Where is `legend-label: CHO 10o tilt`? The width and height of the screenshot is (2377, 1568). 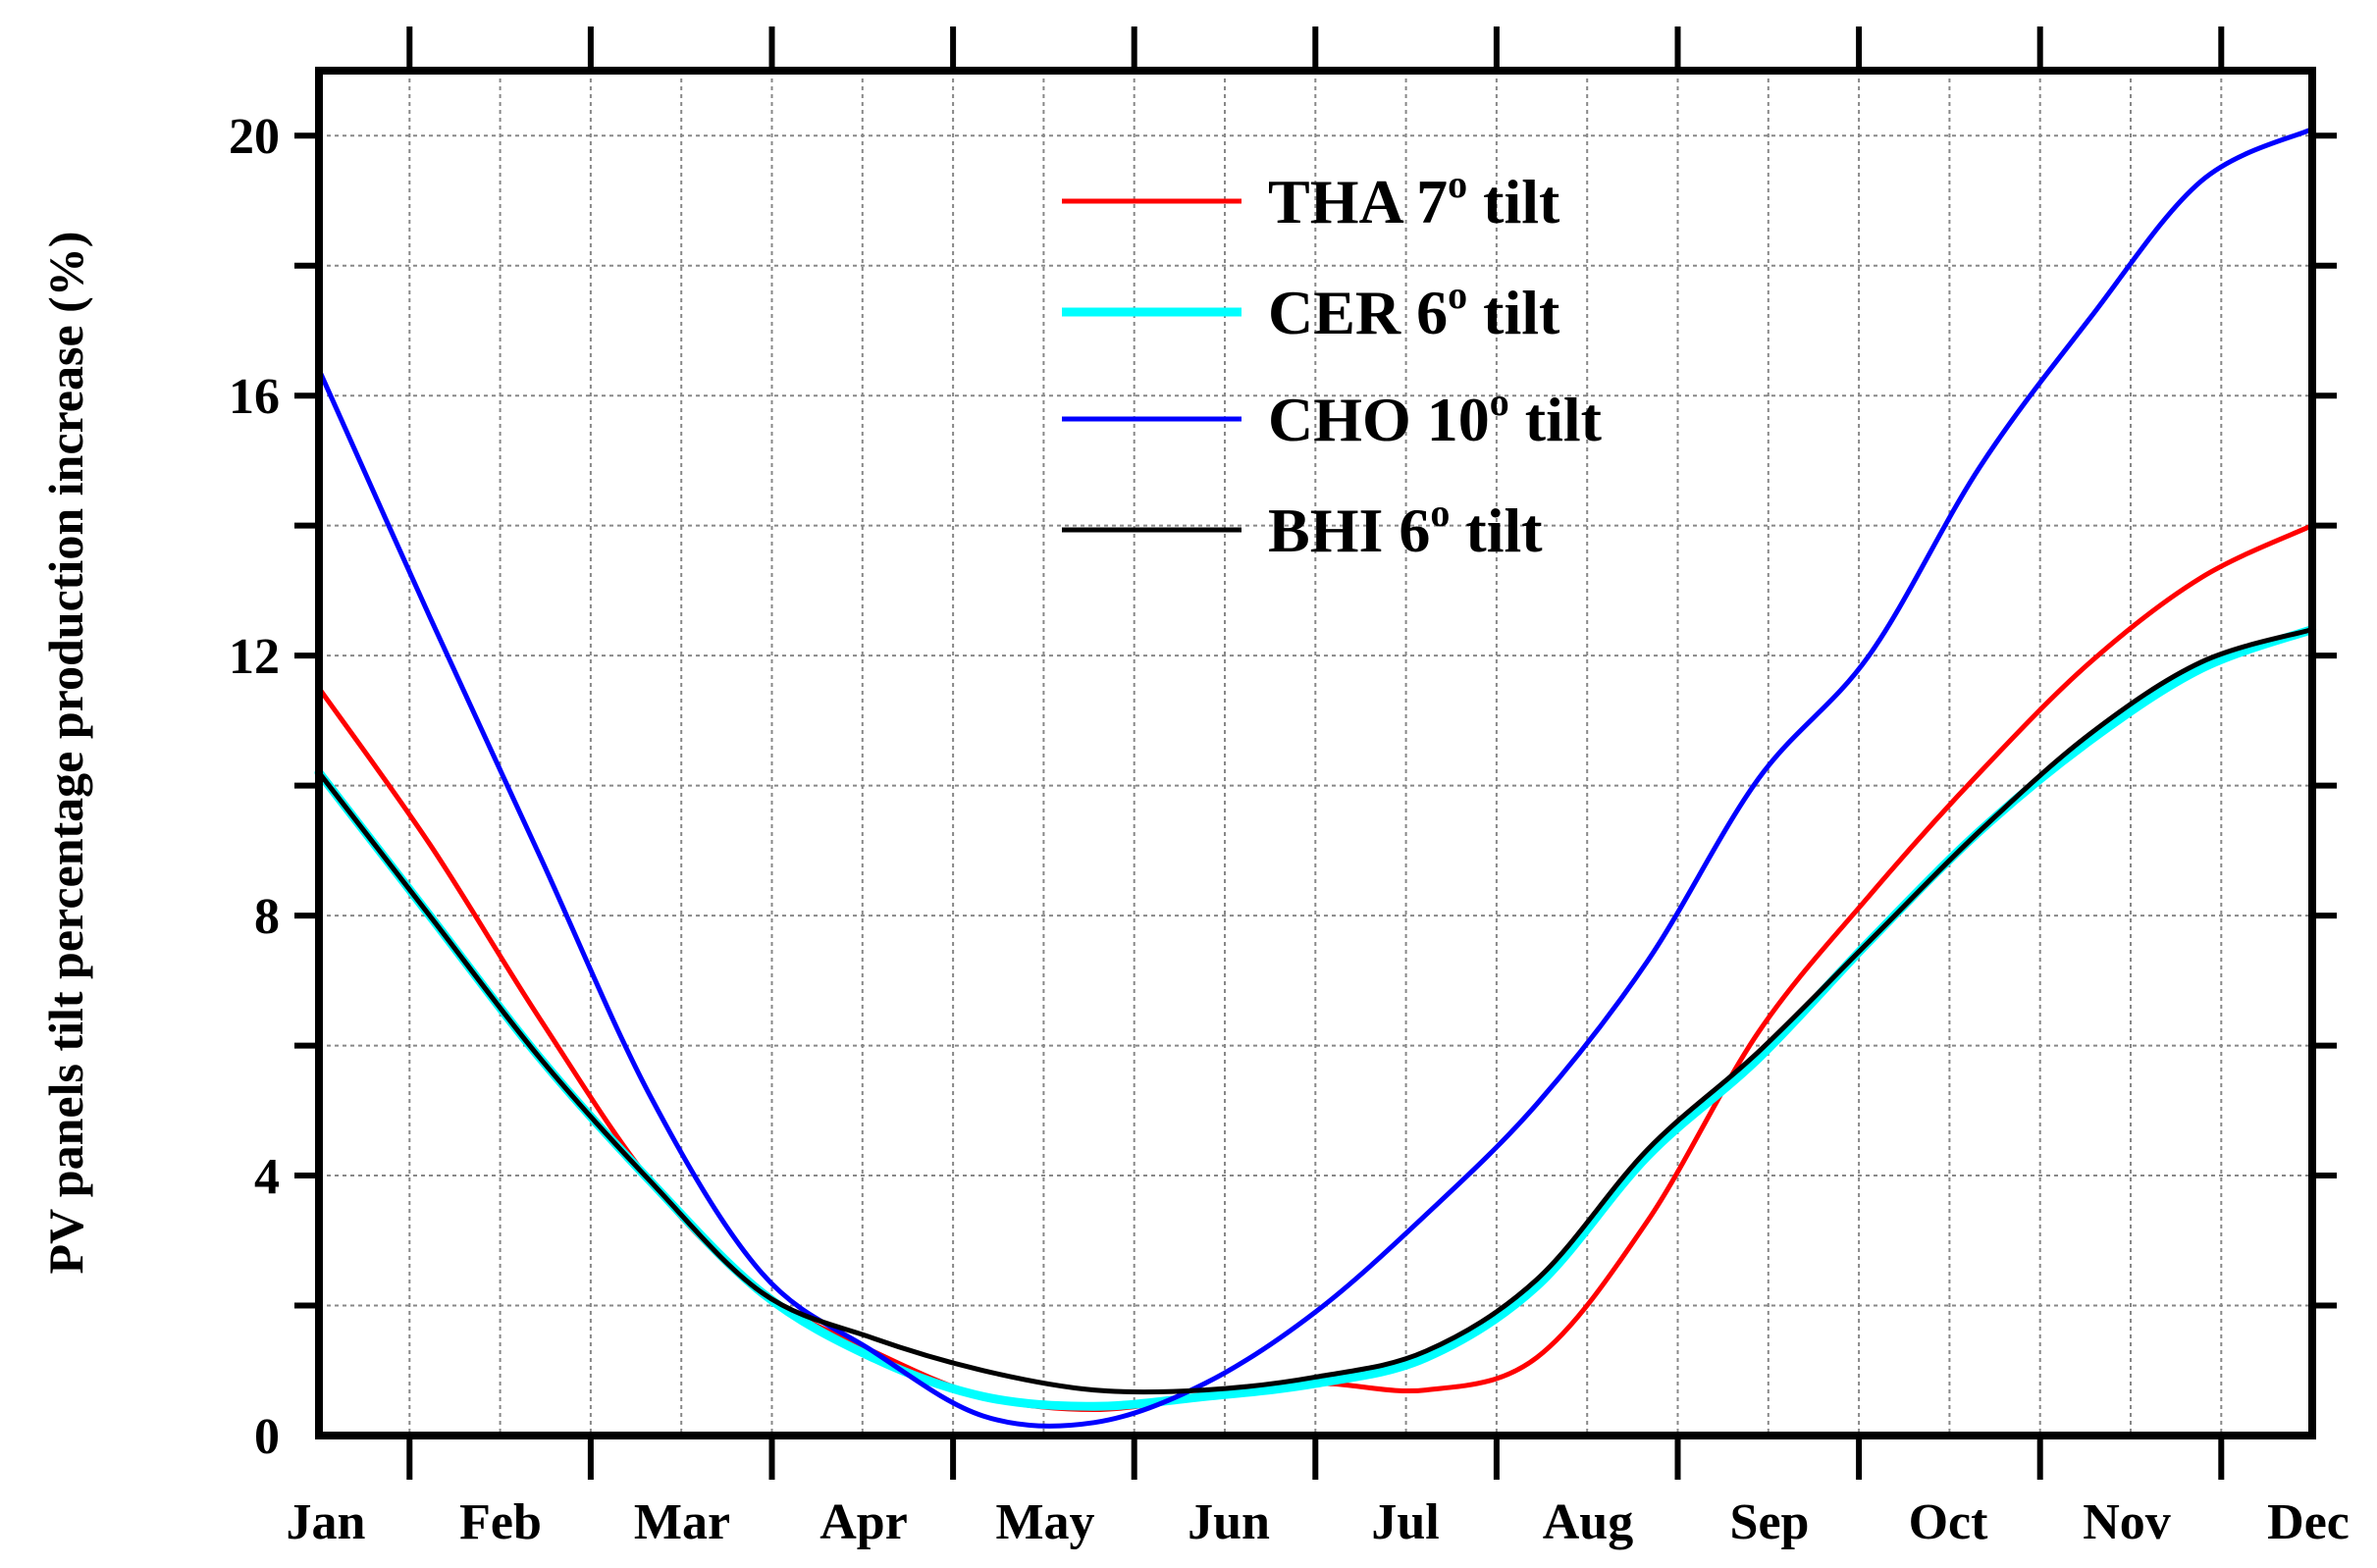
legend-label: CHO 10o tilt is located at coordinates (1436, 417).